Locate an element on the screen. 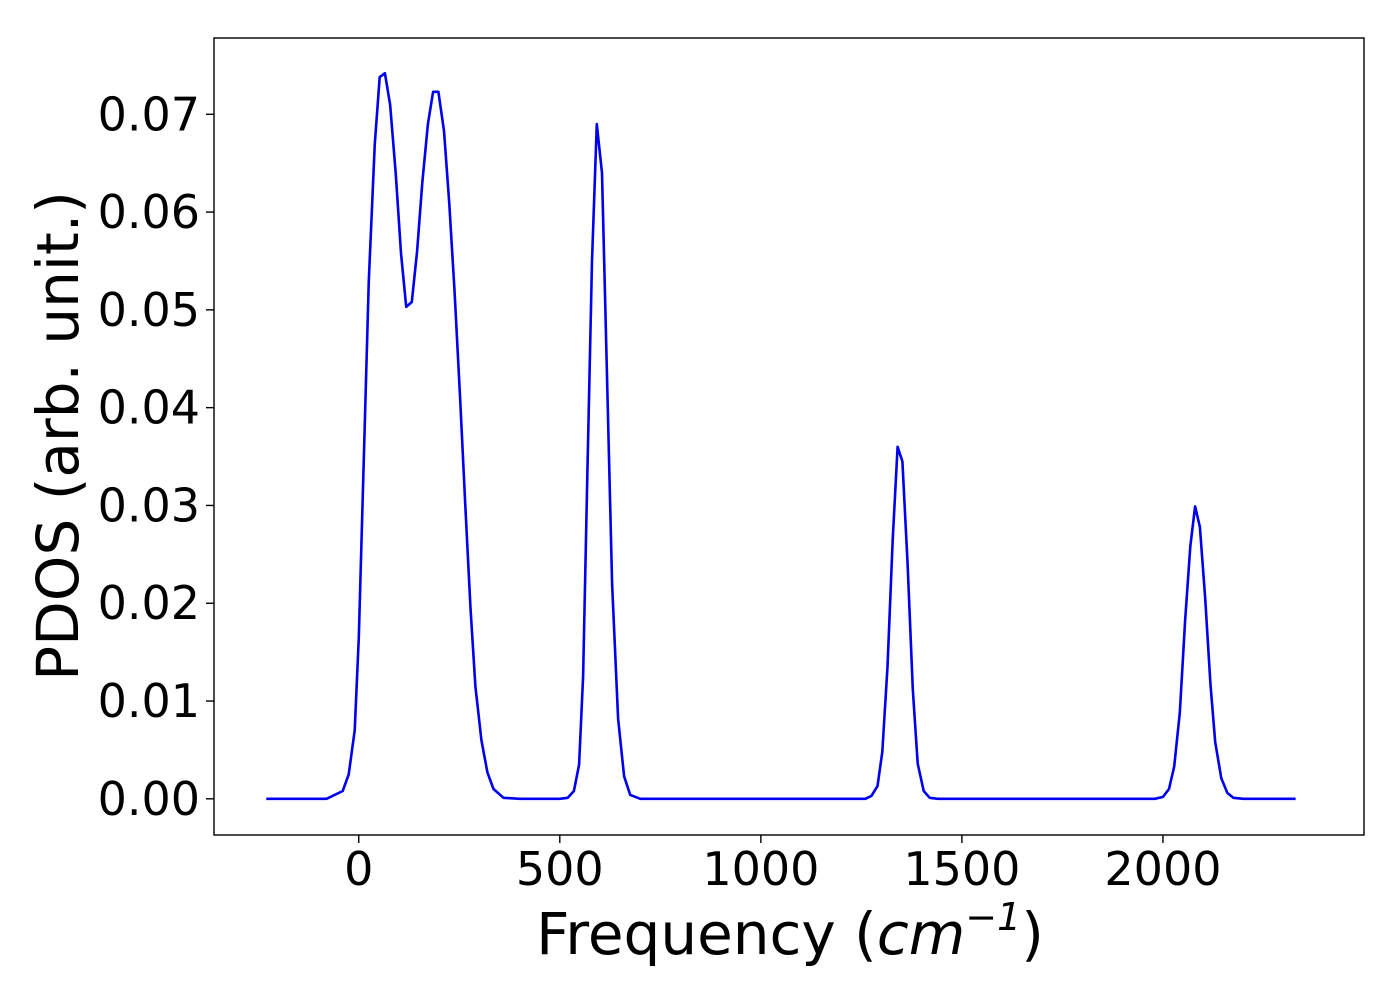  y-axis-label: PDOS (arb. unit.) is located at coordinates (58, 436).